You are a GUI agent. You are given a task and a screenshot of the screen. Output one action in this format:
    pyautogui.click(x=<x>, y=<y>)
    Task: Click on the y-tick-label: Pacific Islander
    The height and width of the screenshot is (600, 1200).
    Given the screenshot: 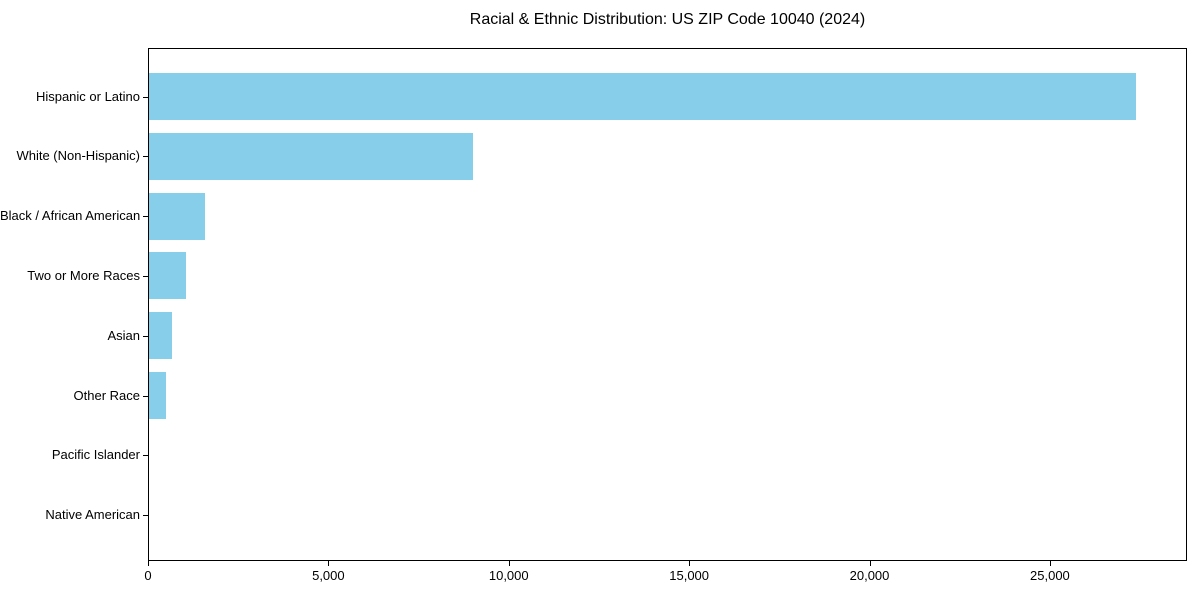 What is the action you would take?
    pyautogui.click(x=95, y=455)
    